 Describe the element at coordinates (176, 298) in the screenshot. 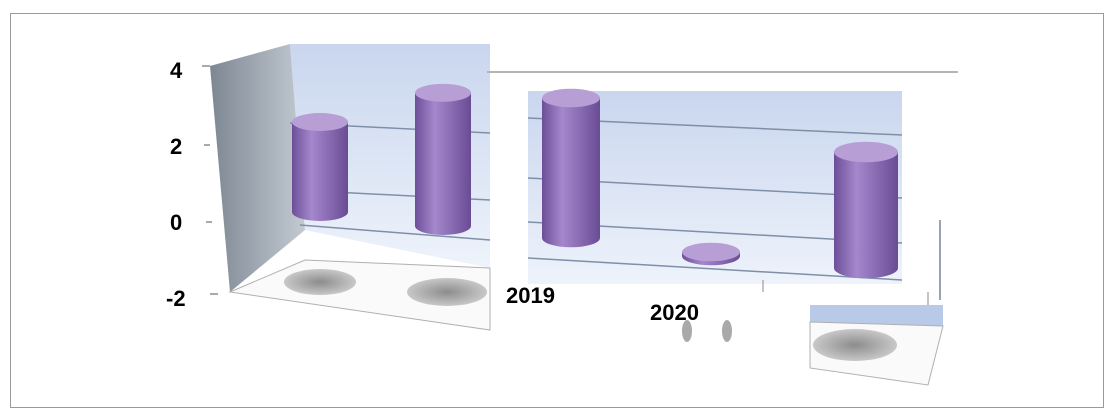

I see `y-tick-label: -2` at that location.